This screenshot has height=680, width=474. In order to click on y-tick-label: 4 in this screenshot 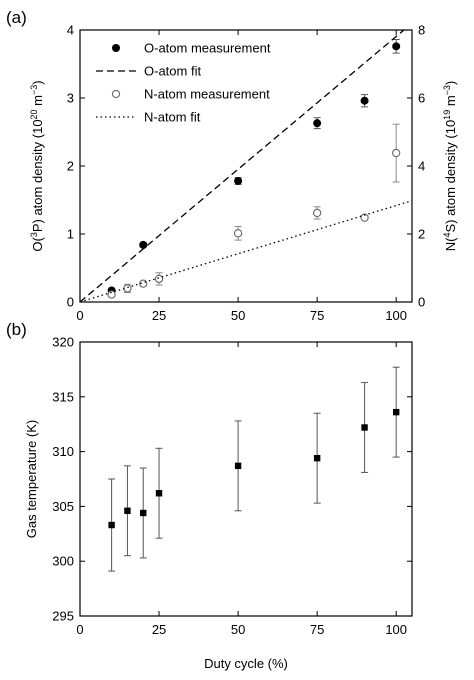, I will do `click(70, 30)`.